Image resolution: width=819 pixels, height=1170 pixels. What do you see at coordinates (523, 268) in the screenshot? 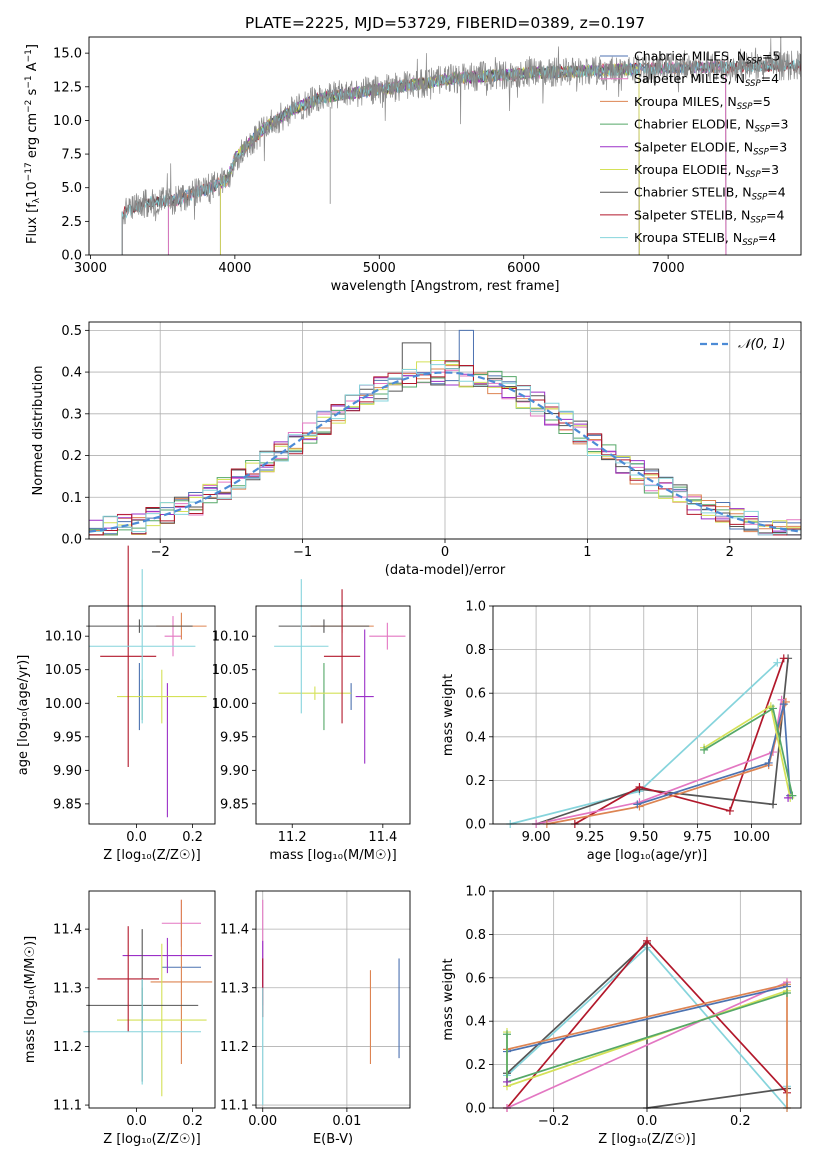
I see `x-tick-label: 6000` at bounding box center [523, 268].